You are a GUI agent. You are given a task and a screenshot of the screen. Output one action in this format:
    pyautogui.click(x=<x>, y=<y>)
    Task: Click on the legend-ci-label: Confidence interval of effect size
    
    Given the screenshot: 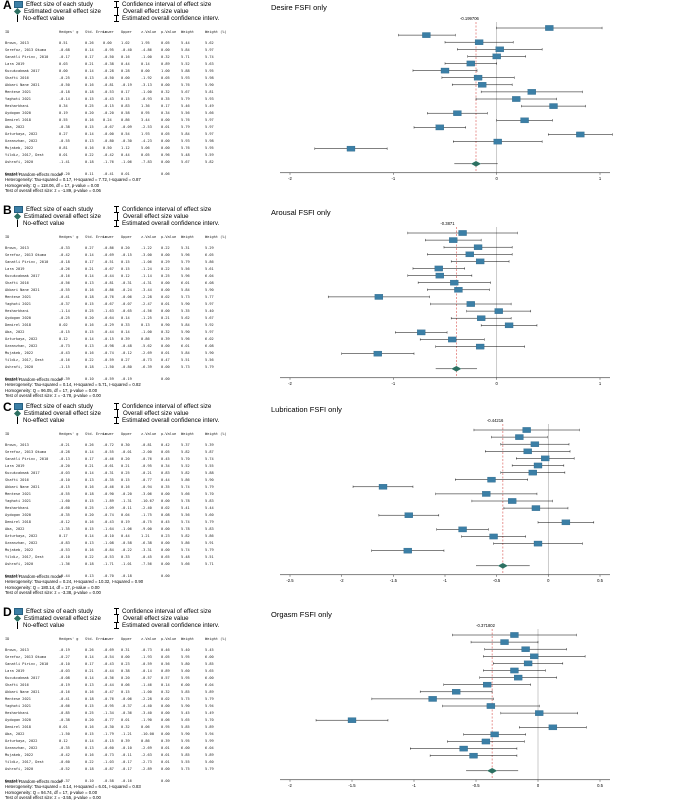 What is the action you would take?
    pyautogui.click(x=167, y=612)
    